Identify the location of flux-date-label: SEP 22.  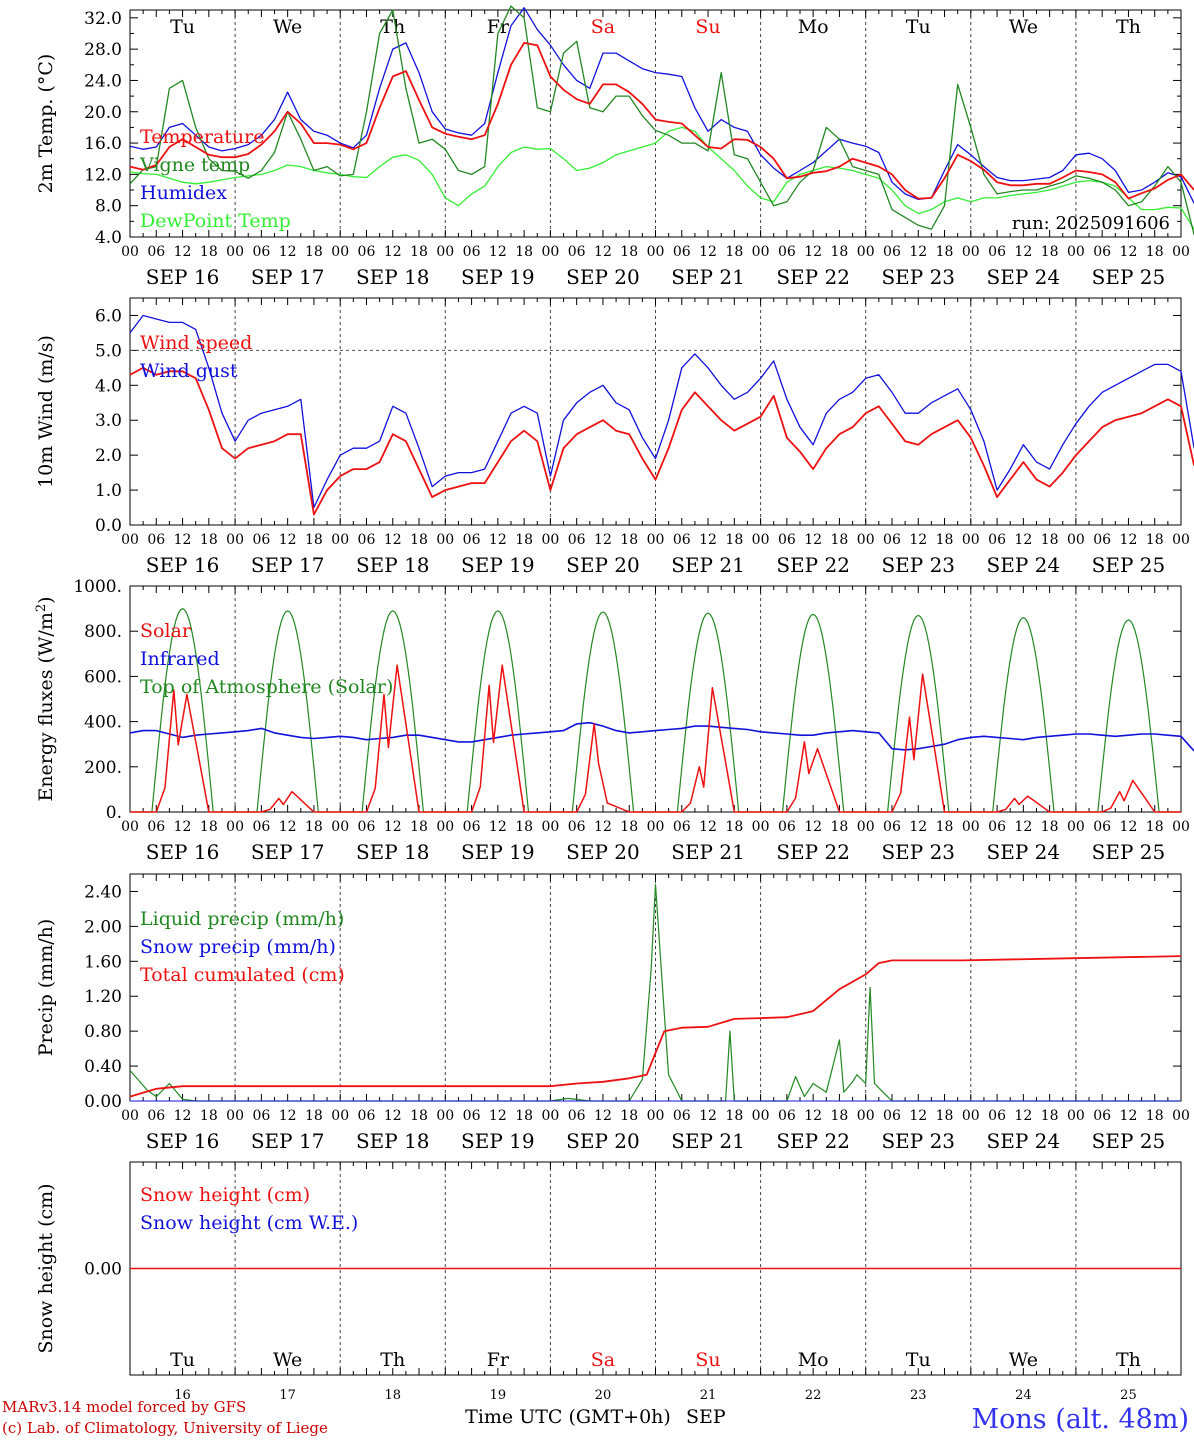
(813, 852).